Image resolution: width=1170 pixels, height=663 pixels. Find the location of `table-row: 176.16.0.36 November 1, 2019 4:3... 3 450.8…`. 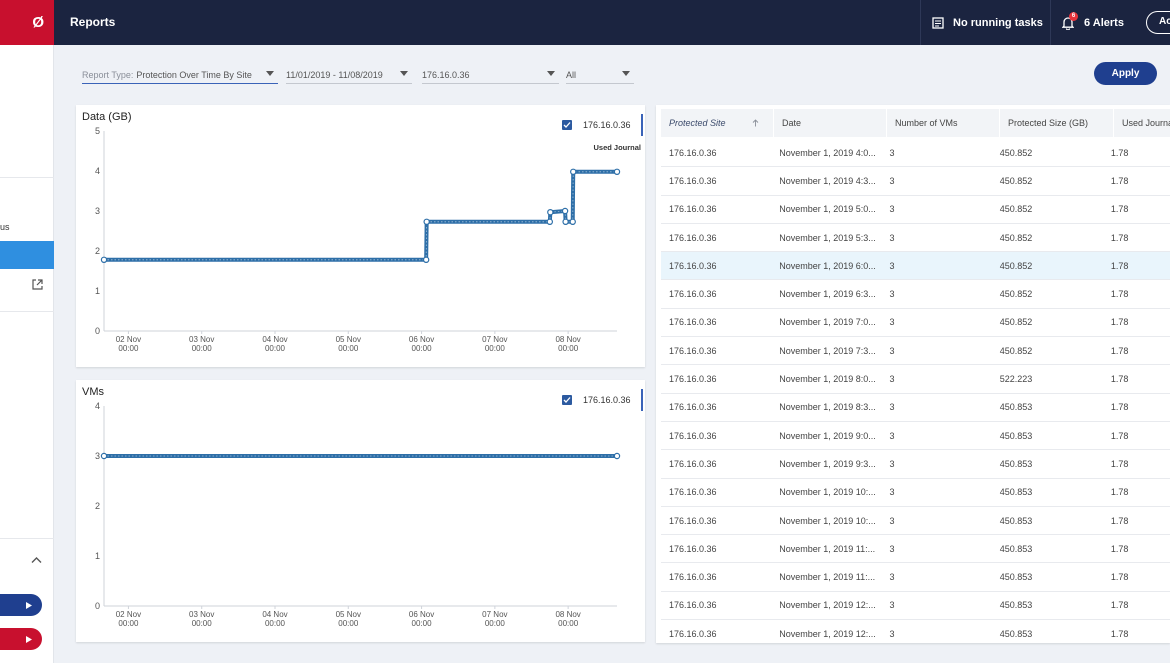

table-row: 176.16.0.36 November 1, 2019 4:3... 3 450.8… is located at coordinates (915, 181).